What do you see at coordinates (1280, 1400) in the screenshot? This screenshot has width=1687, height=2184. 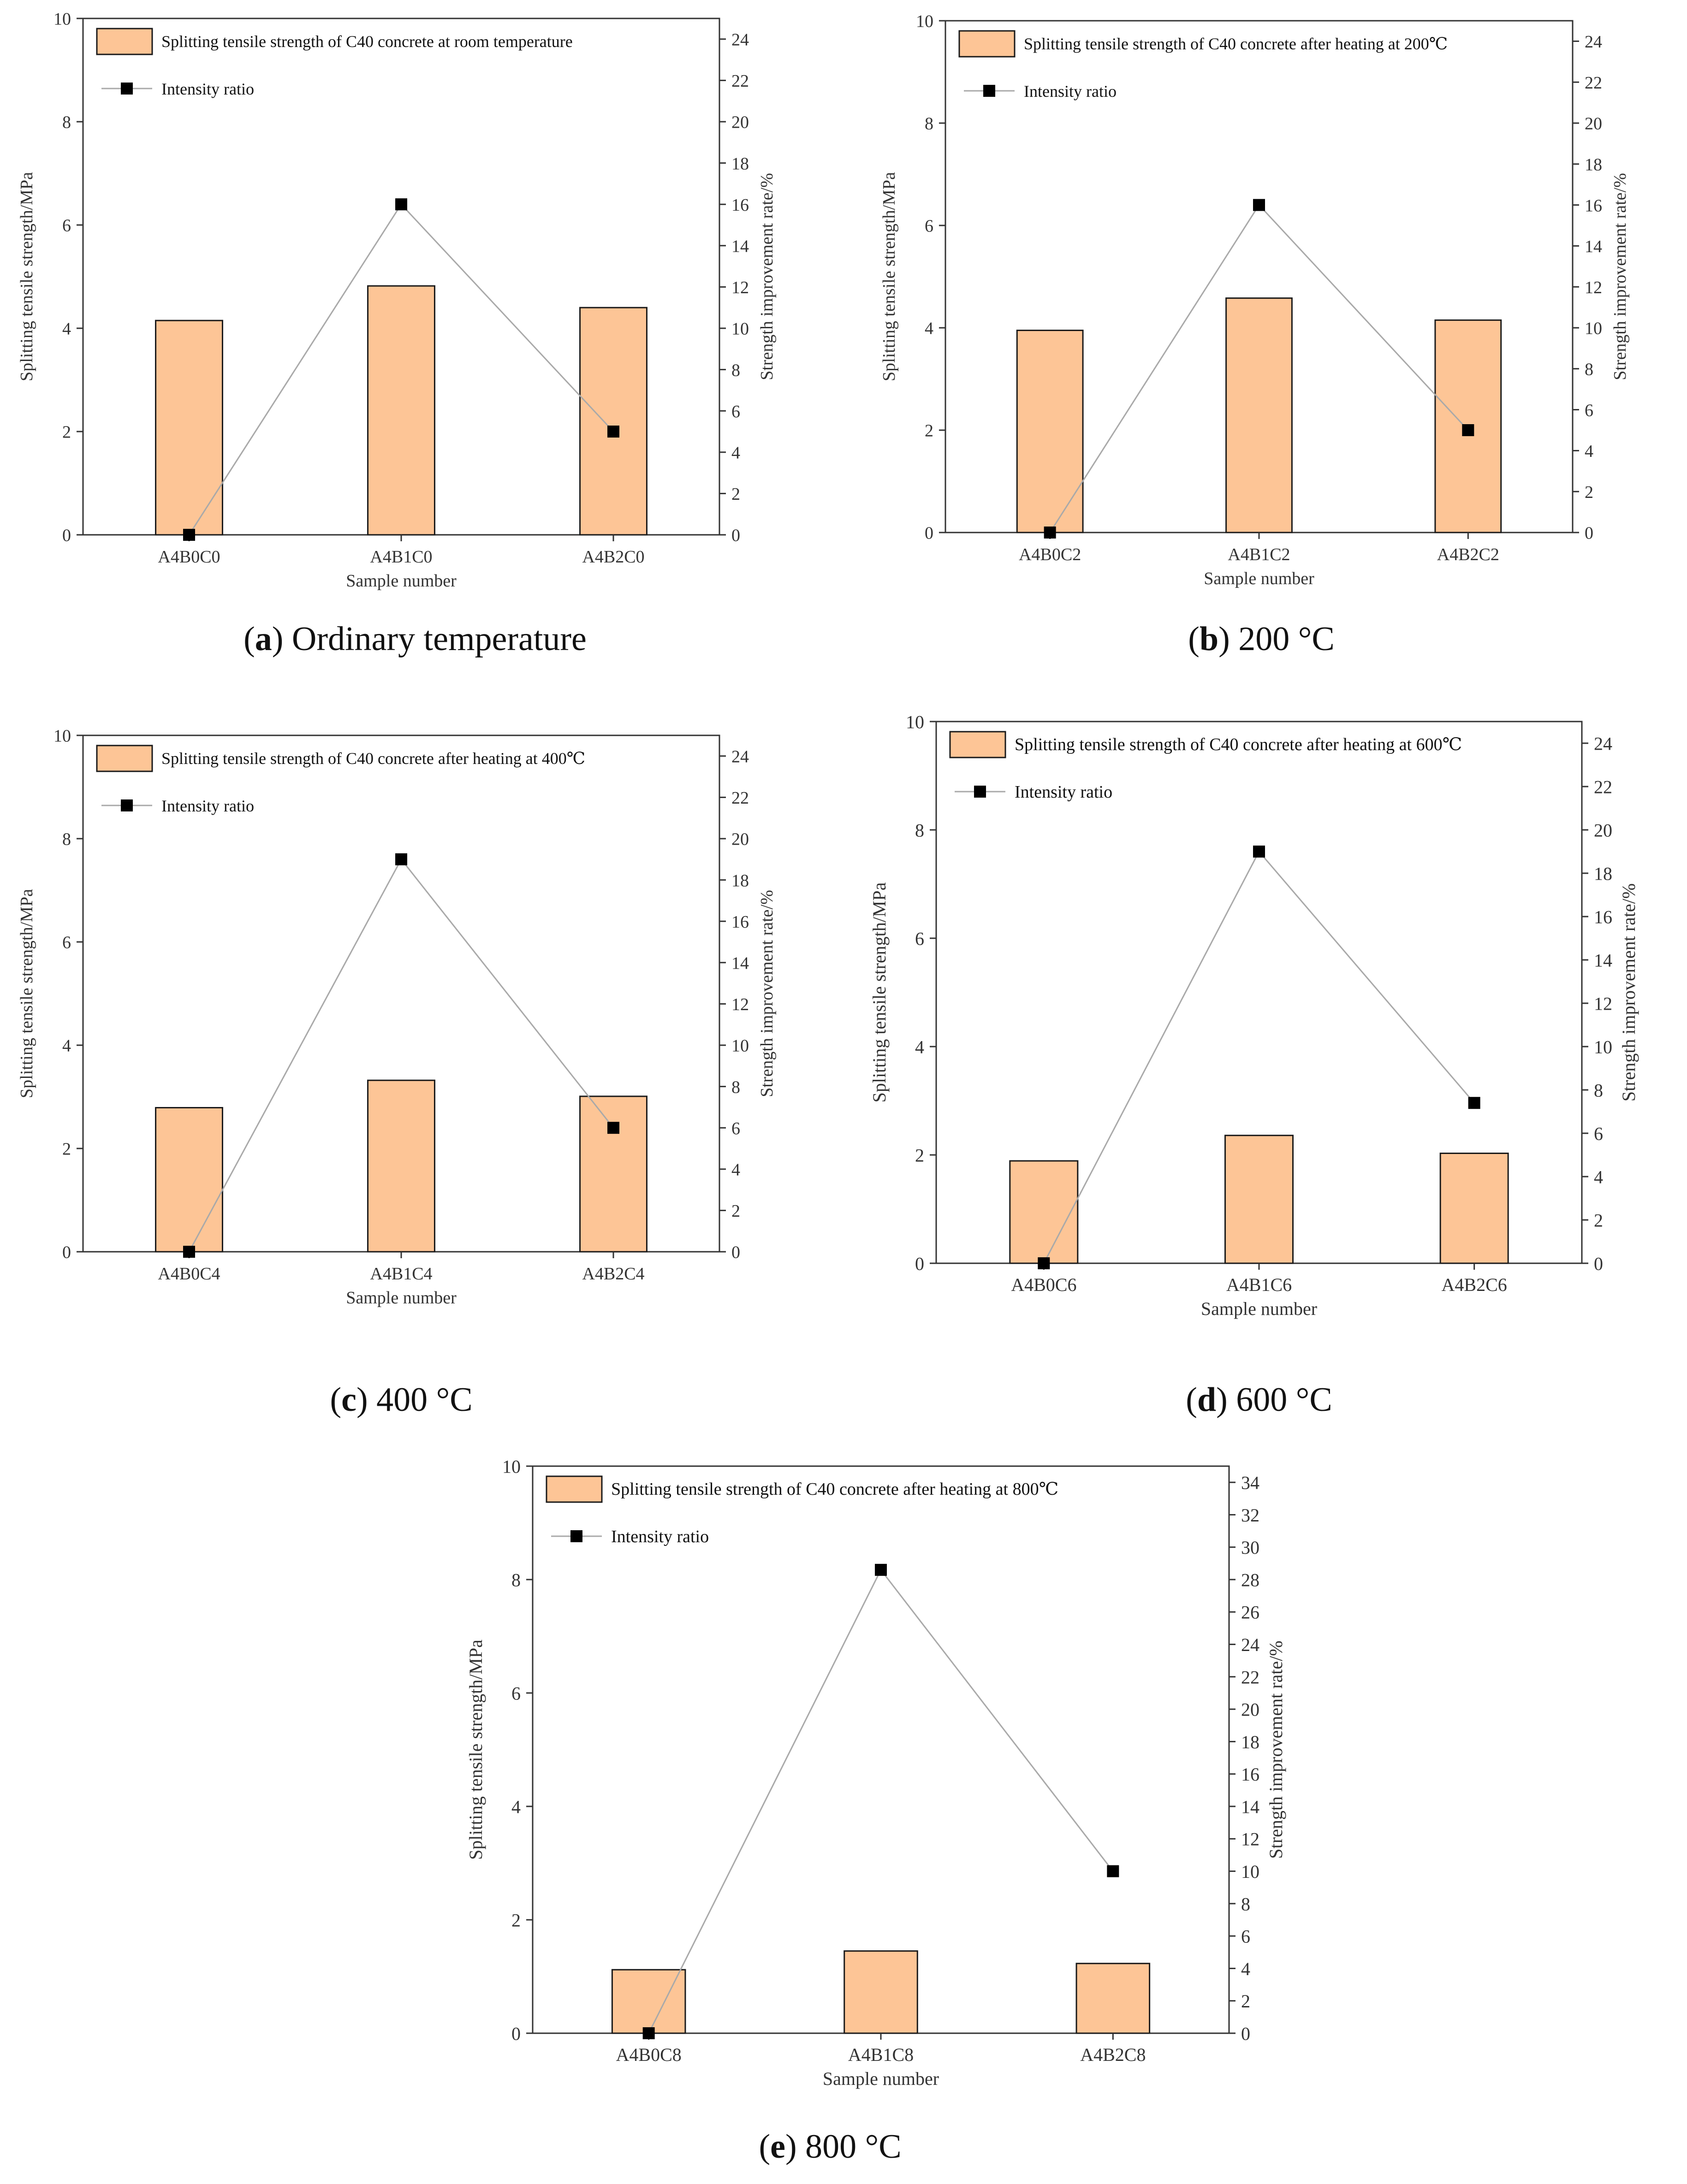 I see `caption-text: 600 °C` at bounding box center [1280, 1400].